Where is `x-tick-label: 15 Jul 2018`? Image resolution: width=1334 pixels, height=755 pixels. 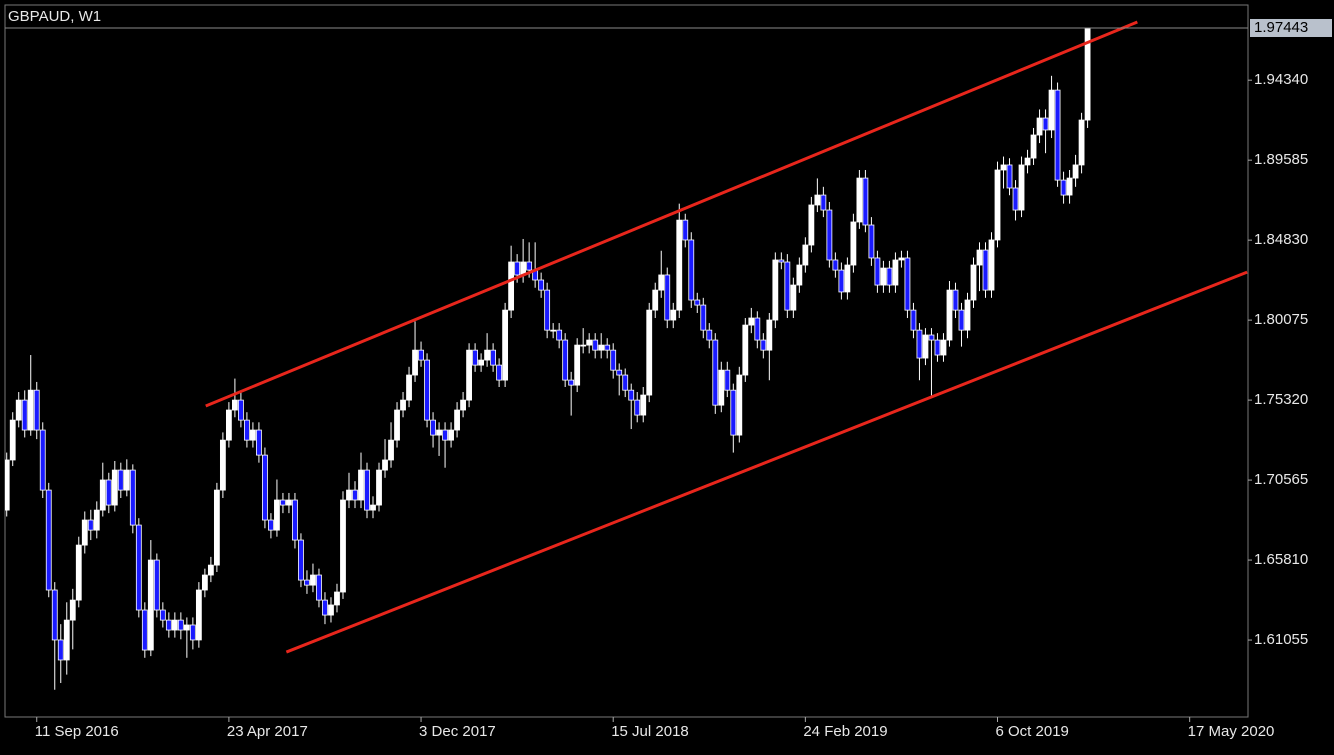
x-tick-label: 15 Jul 2018 is located at coordinates (650, 731).